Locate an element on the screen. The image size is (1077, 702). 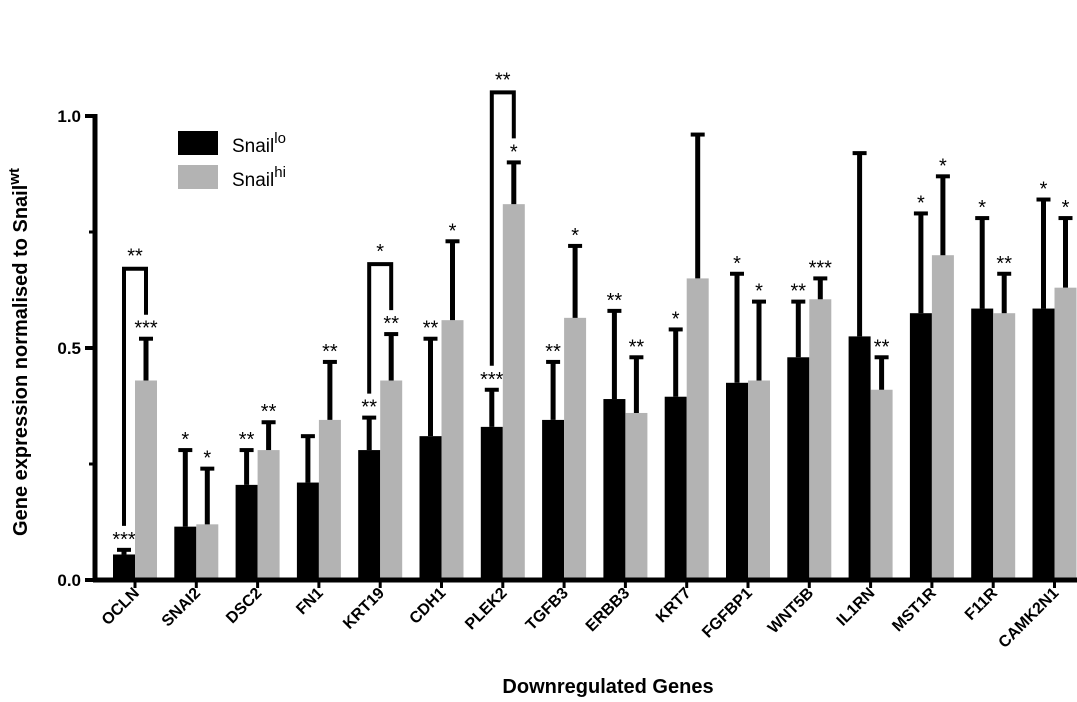
significance-cdh1-lo: ** is located at coordinates (431, 329).